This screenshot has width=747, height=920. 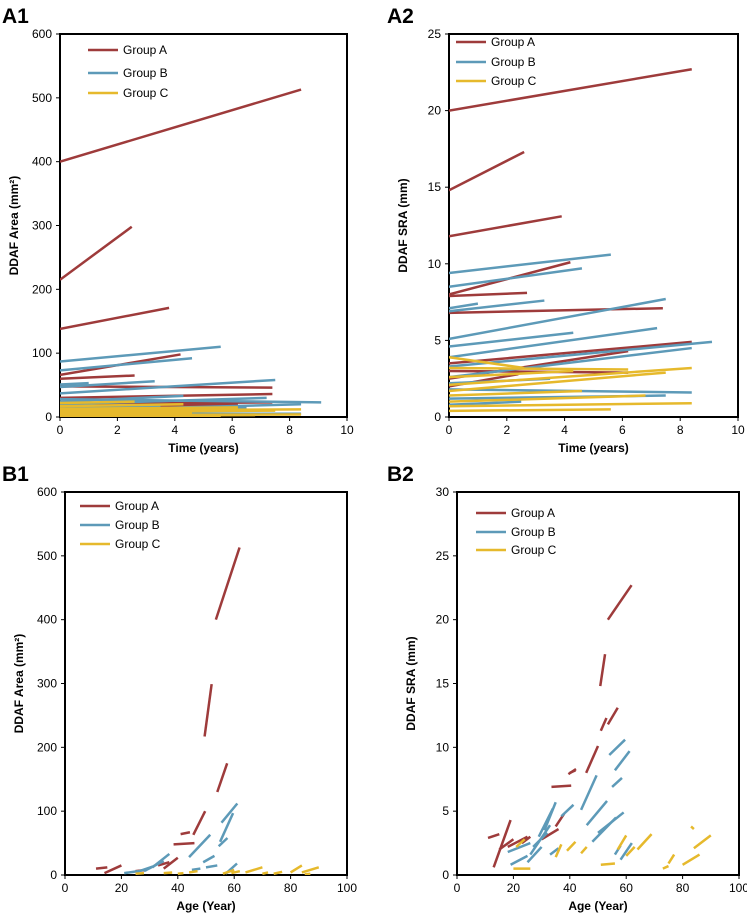 I want to click on panel-label-b2: B2, so click(x=400, y=474).